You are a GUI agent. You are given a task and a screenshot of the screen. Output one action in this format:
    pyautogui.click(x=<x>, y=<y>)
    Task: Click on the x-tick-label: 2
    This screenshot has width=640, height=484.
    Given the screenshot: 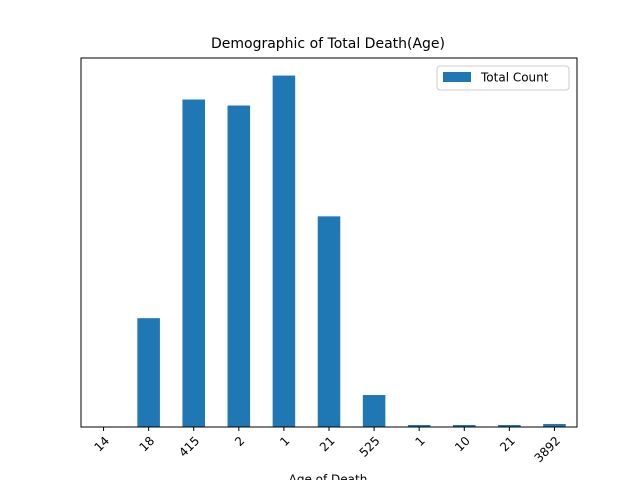 What is the action you would take?
    pyautogui.click(x=239, y=441)
    